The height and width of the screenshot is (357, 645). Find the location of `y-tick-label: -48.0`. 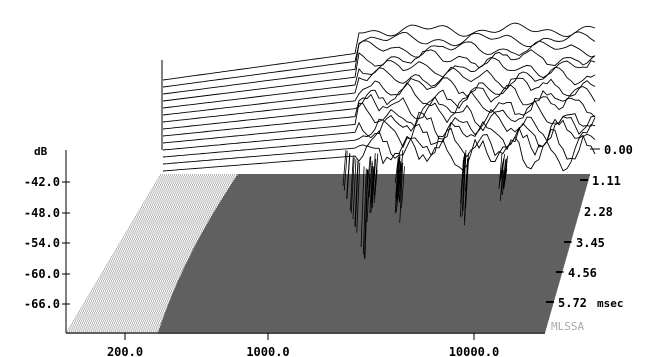

y-tick-label: -48.0 is located at coordinates (42, 213).